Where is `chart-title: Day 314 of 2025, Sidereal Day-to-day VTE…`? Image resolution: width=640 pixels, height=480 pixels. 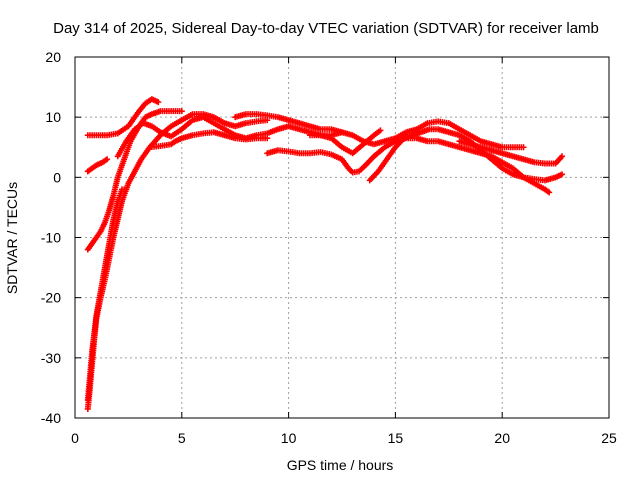 chart-title: Day 314 of 2025, Sidereal Day-to-day VTE… is located at coordinates (326, 28).